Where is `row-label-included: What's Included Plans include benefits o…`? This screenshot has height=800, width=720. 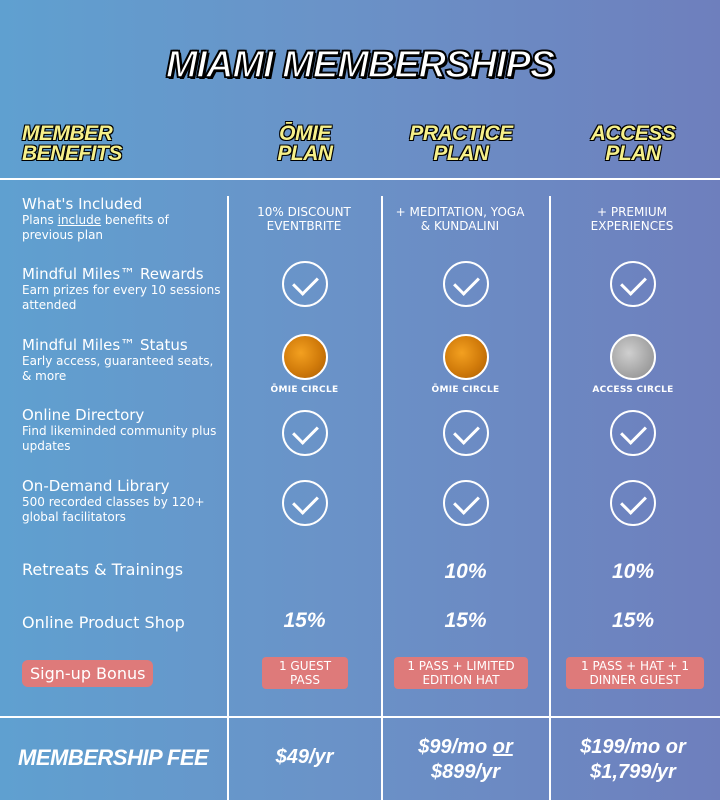 row-label-included: What's Included Plans include benefits o… is located at coordinates (95, 218).